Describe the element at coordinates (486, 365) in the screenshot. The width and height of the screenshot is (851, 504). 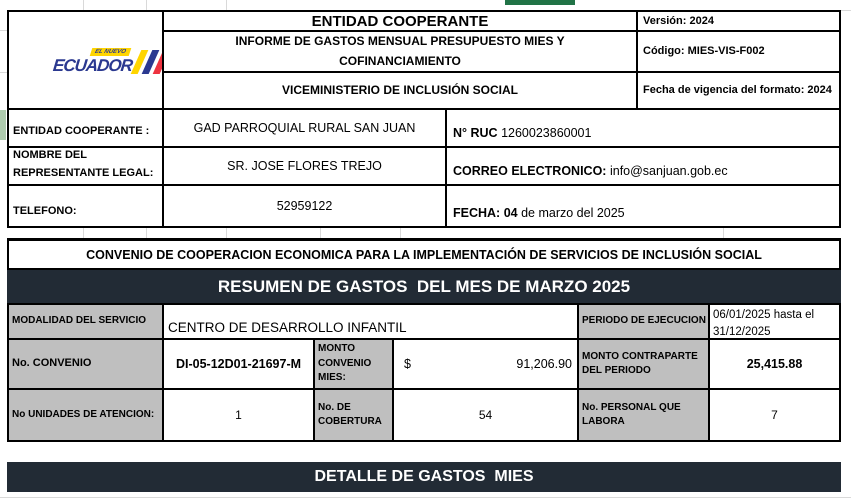
I see `monto-mies-value-cell: $ 91,206.90` at that location.